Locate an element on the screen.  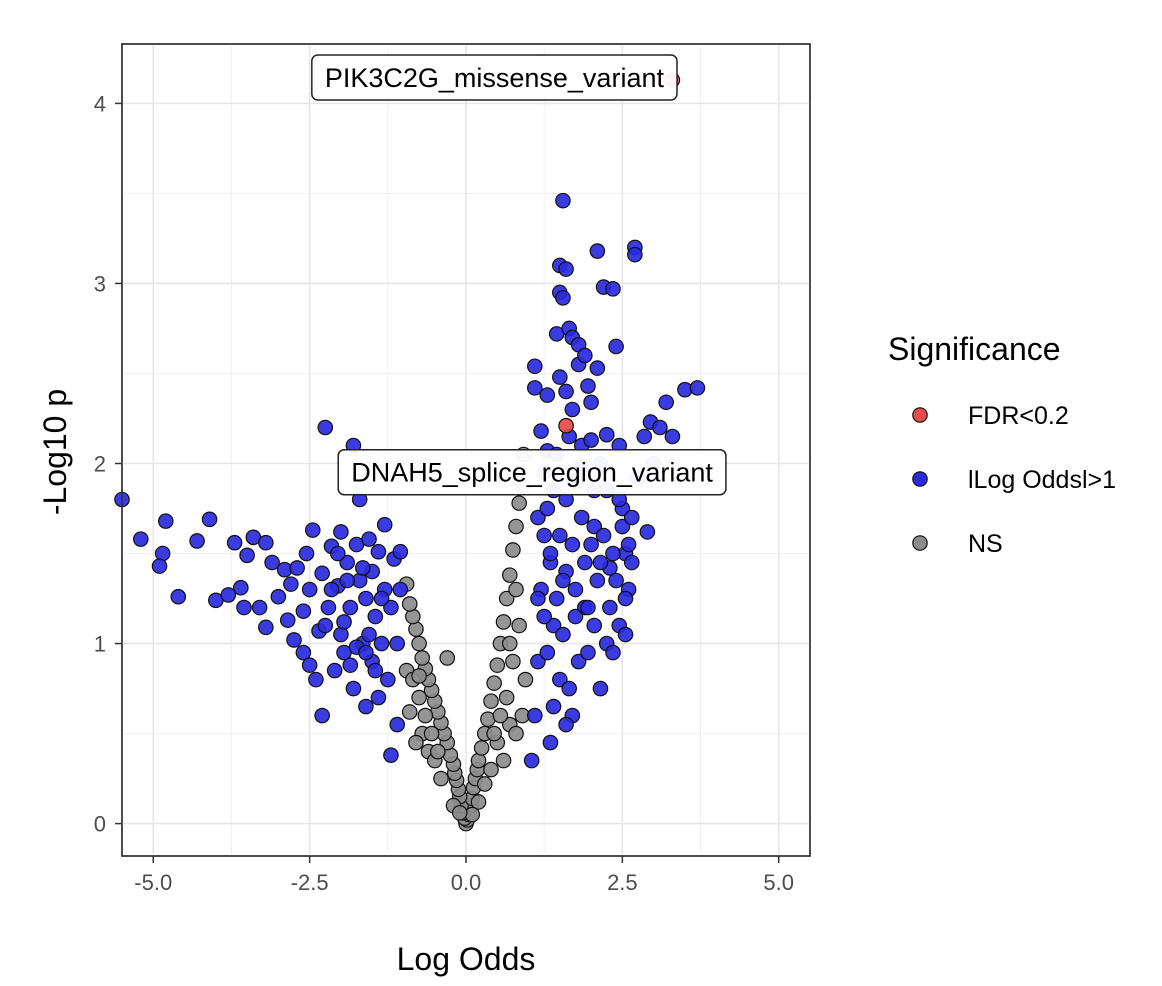
y-tick-label: 1 is located at coordinates (100, 644).